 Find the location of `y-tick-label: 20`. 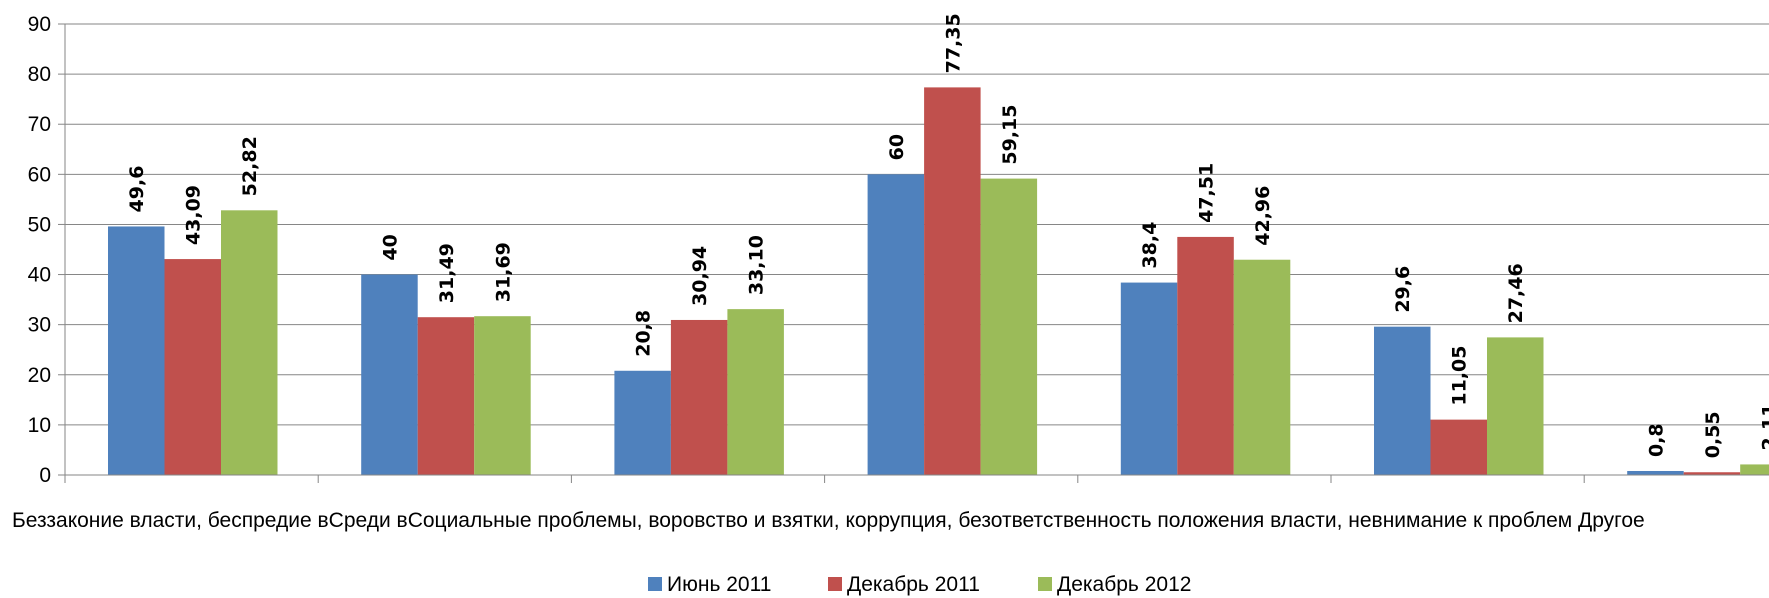

y-tick-label: 20 is located at coordinates (39, 375).